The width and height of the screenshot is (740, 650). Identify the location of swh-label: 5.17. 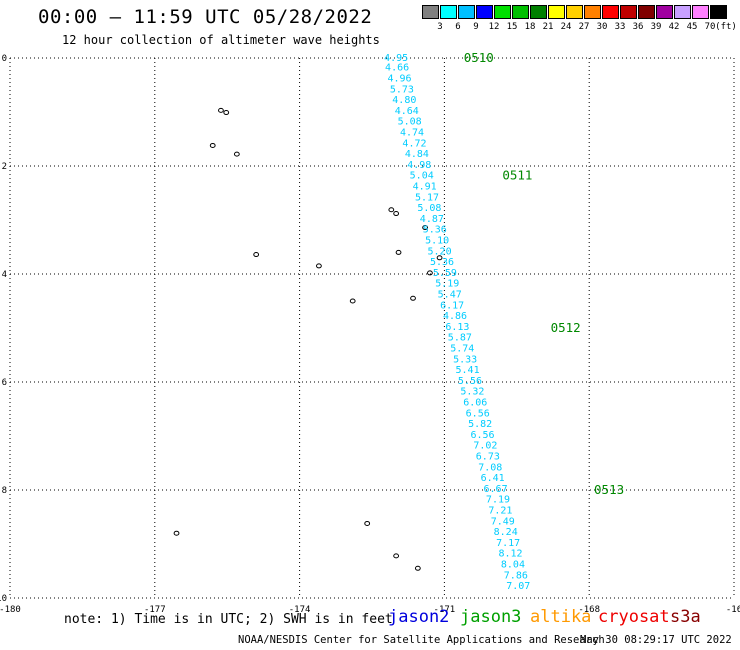
(427, 197).